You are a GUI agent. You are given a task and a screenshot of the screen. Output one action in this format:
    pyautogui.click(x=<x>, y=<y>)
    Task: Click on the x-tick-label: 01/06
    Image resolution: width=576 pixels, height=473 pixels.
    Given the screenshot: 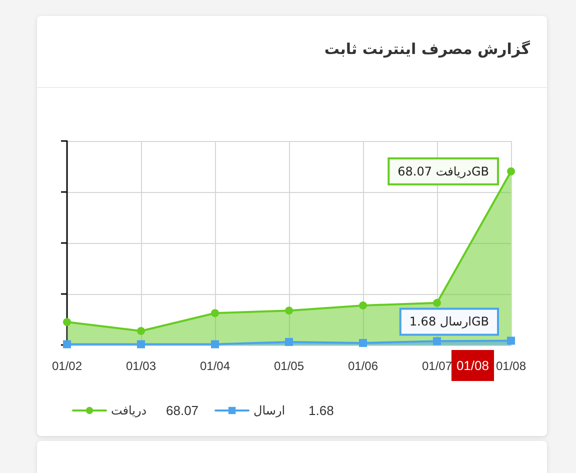 What is the action you would take?
    pyautogui.click(x=363, y=366)
    